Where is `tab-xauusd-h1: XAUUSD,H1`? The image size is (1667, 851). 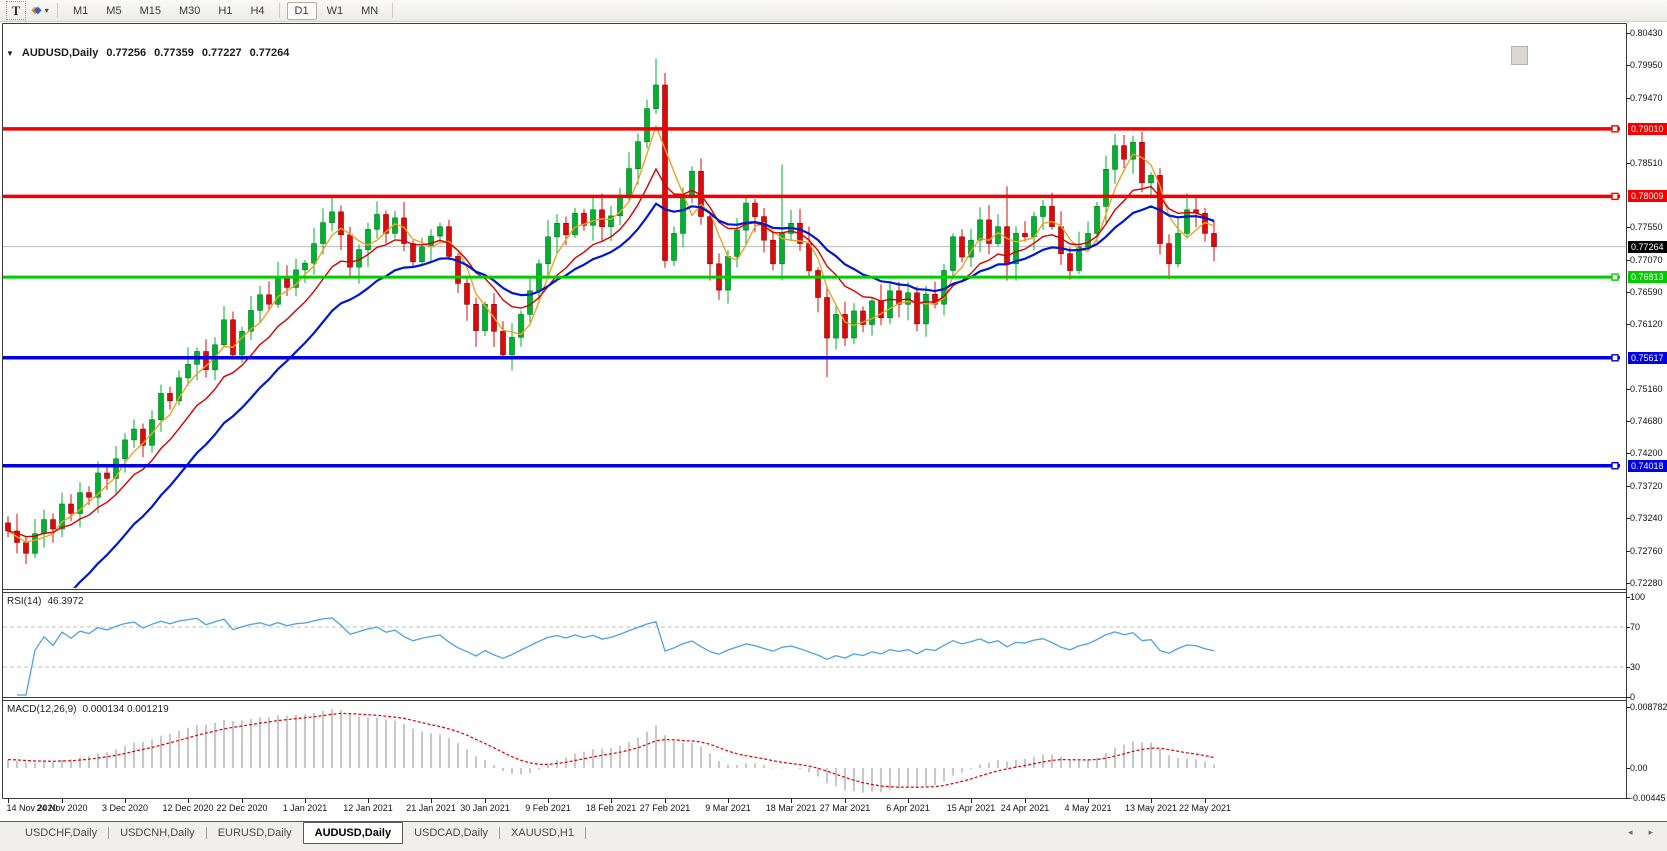 tab-xauusd-h1: XAUUSD,H1 is located at coordinates (542, 833).